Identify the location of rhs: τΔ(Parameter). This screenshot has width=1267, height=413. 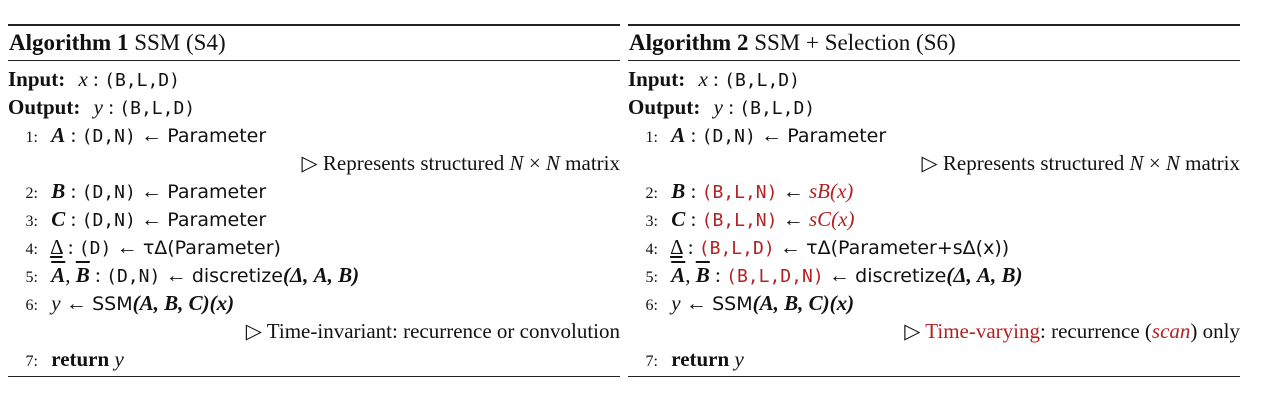
(212, 248).